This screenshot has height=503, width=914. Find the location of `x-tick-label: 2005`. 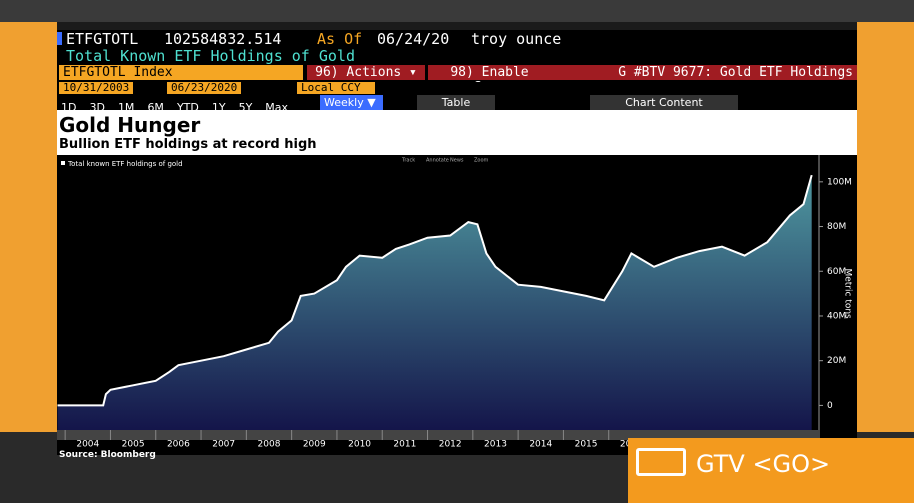

x-tick-label: 2005 is located at coordinates (133, 445).